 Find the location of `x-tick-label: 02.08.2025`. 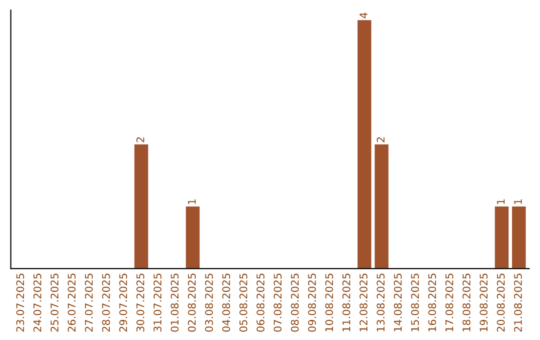

x-tick-label: 02.08.2025 is located at coordinates (192, 303).